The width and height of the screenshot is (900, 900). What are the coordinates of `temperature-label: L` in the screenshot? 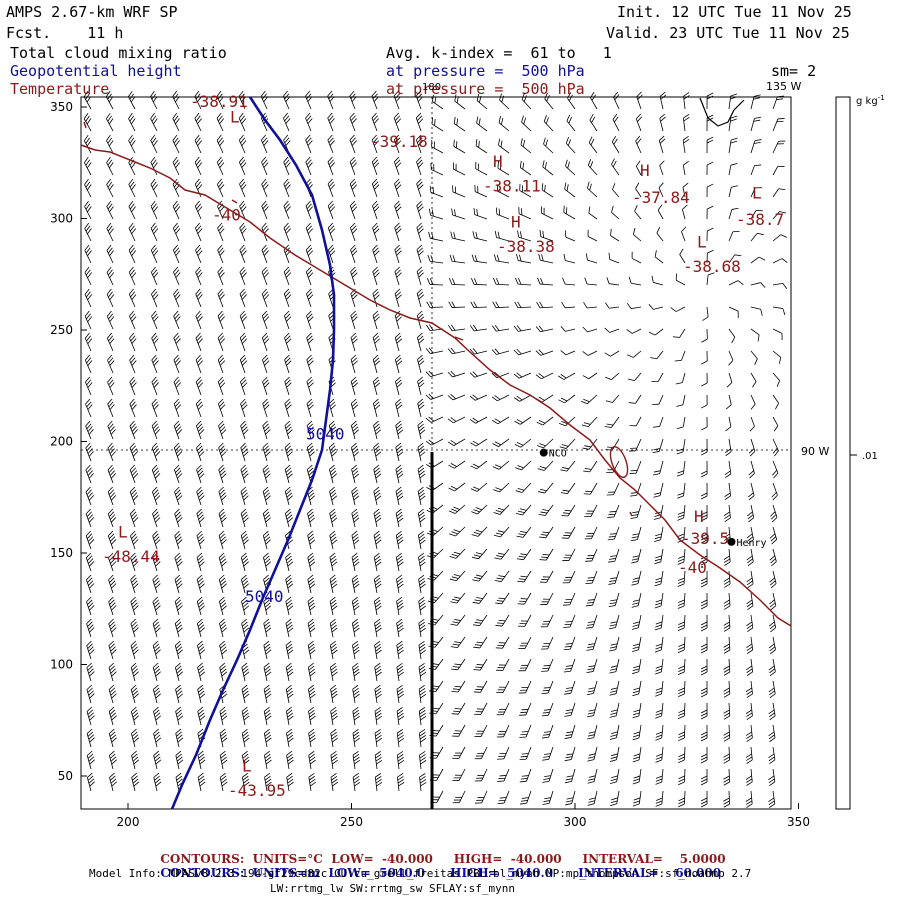 It's located at (235, 117).